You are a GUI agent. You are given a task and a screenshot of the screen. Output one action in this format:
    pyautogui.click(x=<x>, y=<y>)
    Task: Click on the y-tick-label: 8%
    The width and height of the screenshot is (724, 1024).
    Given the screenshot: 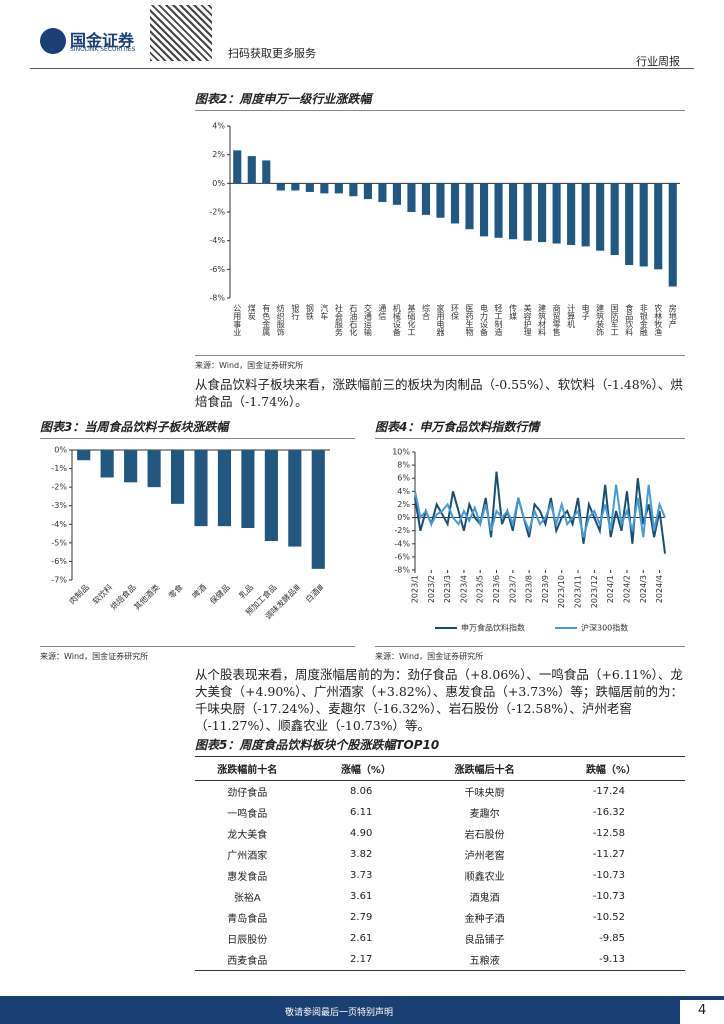 What is the action you would take?
    pyautogui.click(x=403, y=465)
    